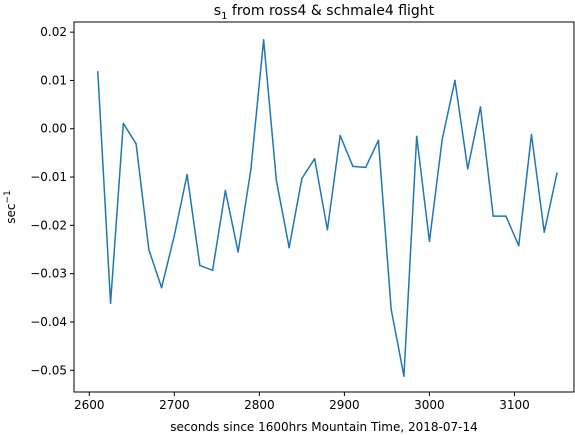 The height and width of the screenshot is (435, 575). I want to click on y-tick-label: −0.05, so click(48, 370).